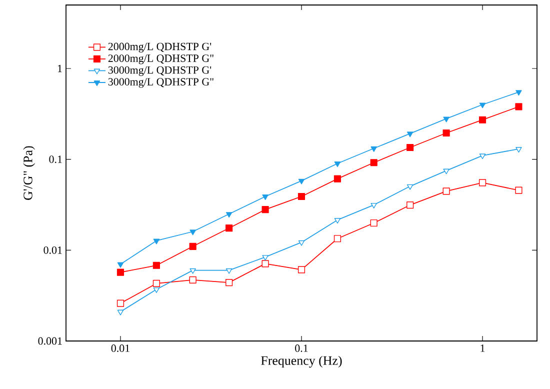 This screenshot has width=550, height=389. I want to click on y-tick-label: 0.1, so click(55, 160).